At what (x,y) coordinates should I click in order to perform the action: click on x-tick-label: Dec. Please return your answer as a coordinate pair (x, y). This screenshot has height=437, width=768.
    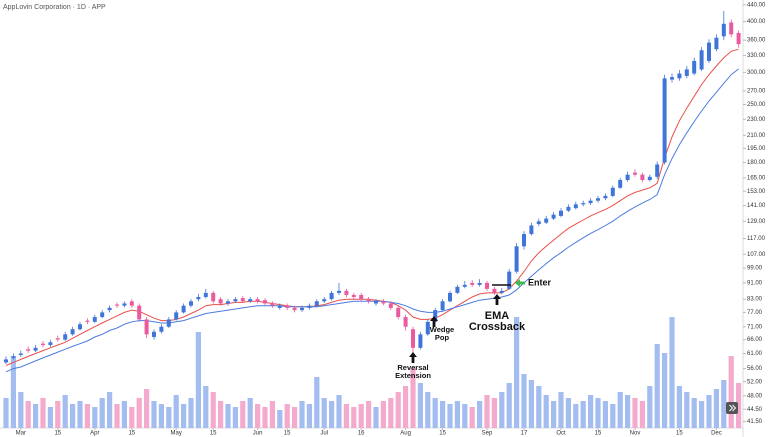
    Looking at the image, I should click on (716, 434).